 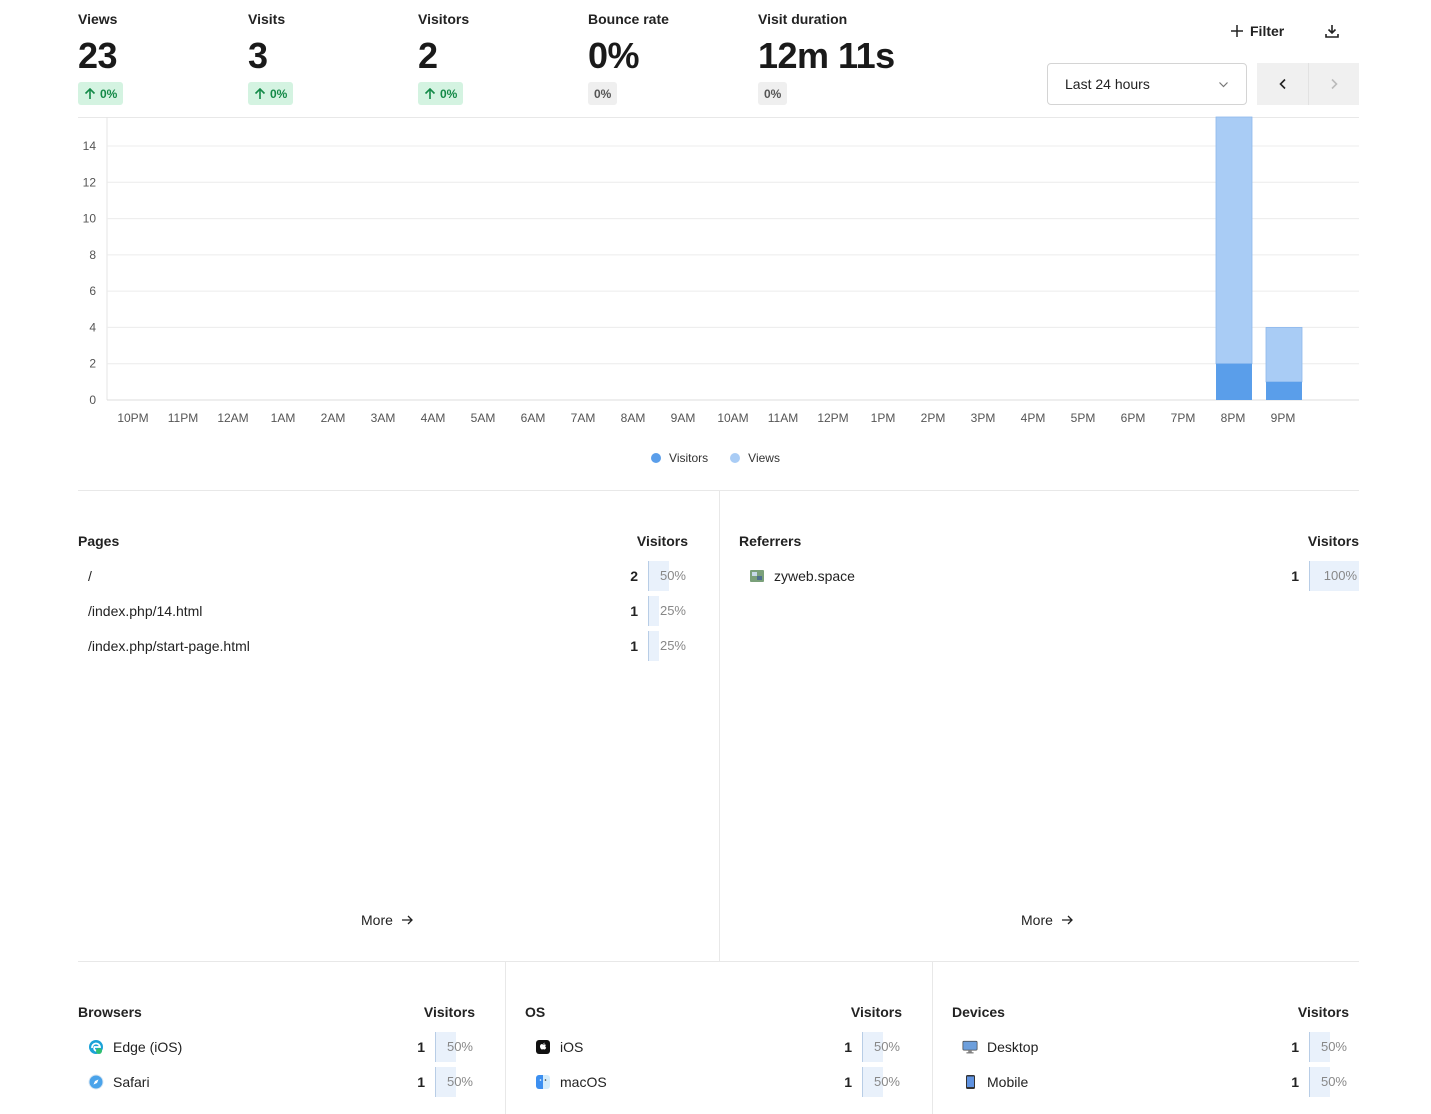 What do you see at coordinates (433, 418) in the screenshot?
I see `x-tick-label: 4AM` at bounding box center [433, 418].